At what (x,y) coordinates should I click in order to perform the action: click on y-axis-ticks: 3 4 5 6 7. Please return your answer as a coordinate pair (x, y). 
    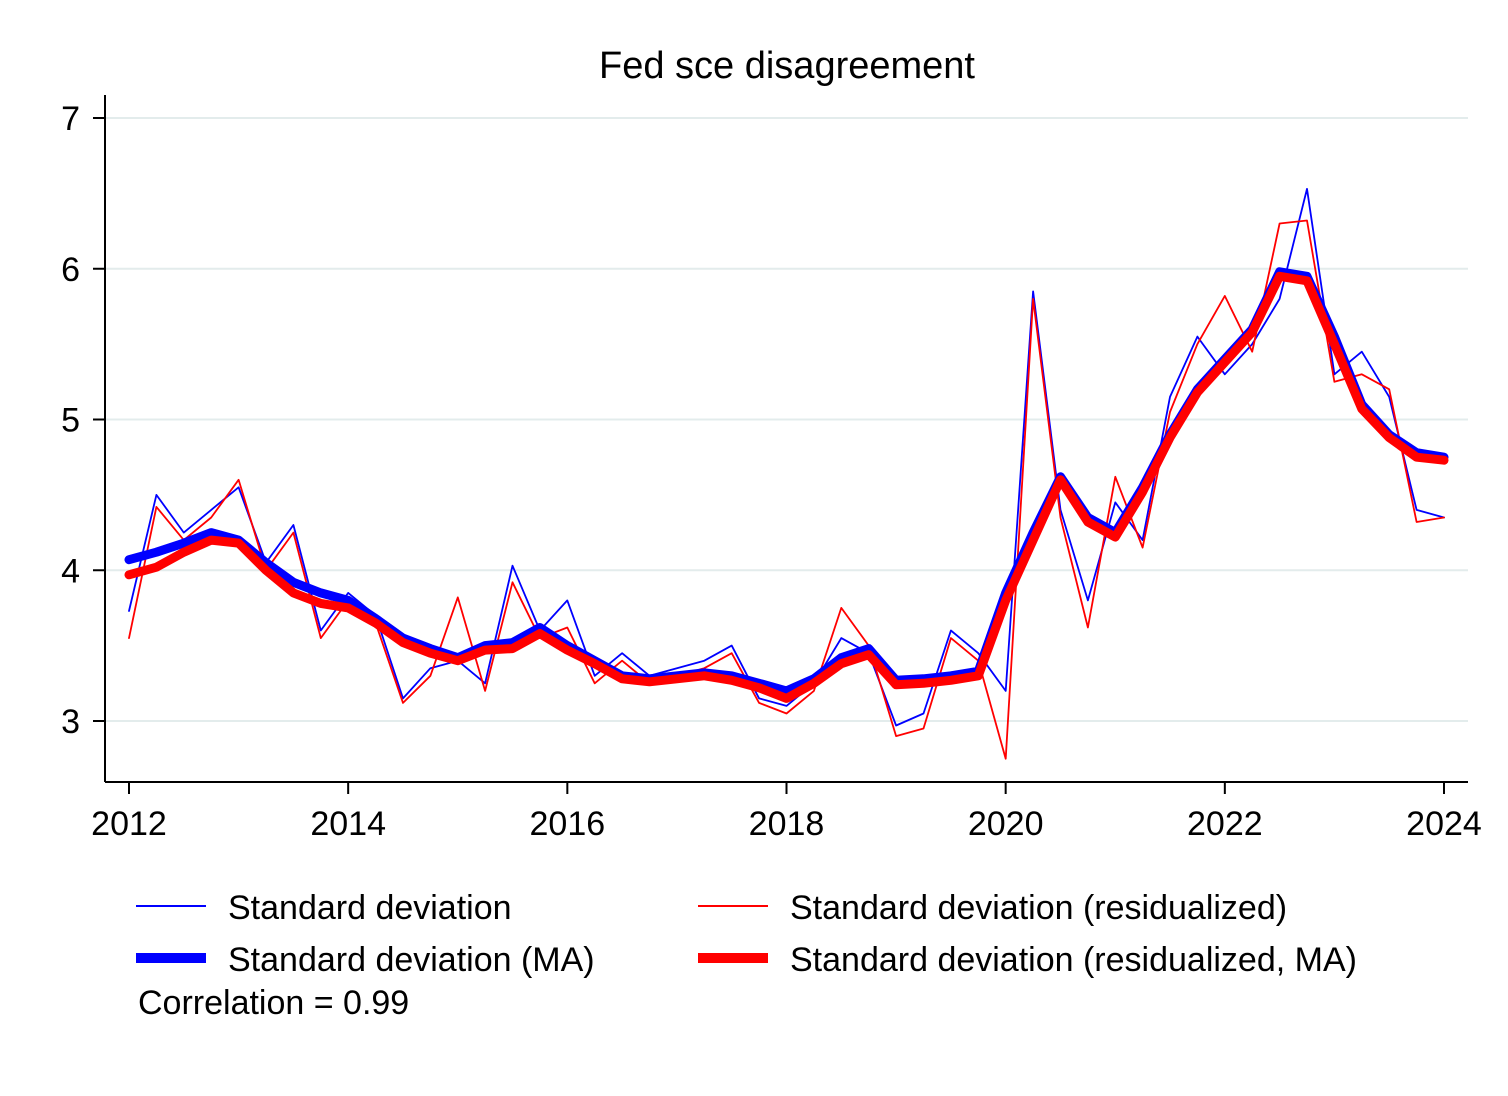
    Looking at the image, I should click on (83, 420).